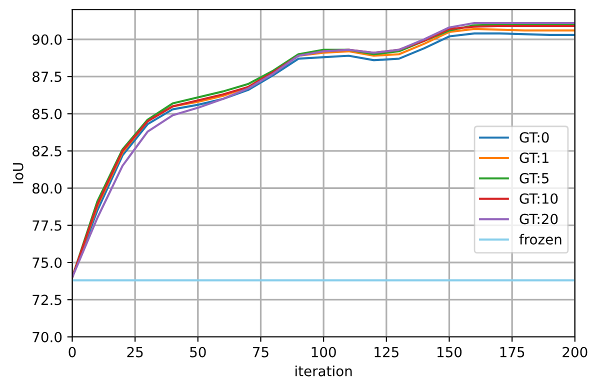  I want to click on y-axis-title: IoU, so click(18, 173).